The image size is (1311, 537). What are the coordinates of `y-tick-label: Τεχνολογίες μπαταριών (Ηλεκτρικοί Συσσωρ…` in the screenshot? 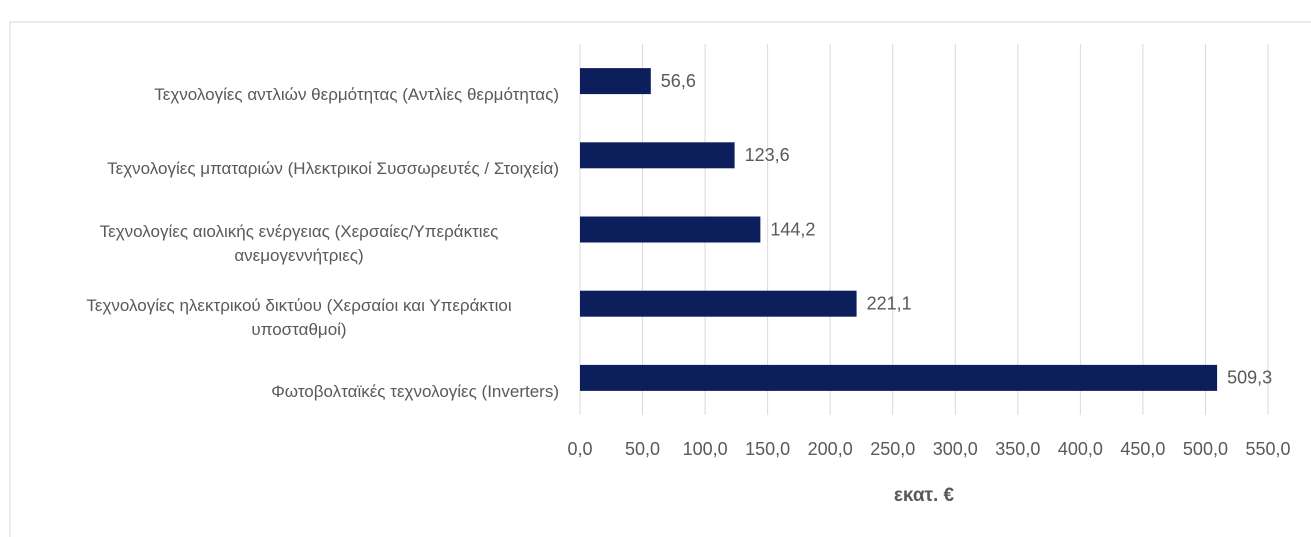 It's located at (333, 169).